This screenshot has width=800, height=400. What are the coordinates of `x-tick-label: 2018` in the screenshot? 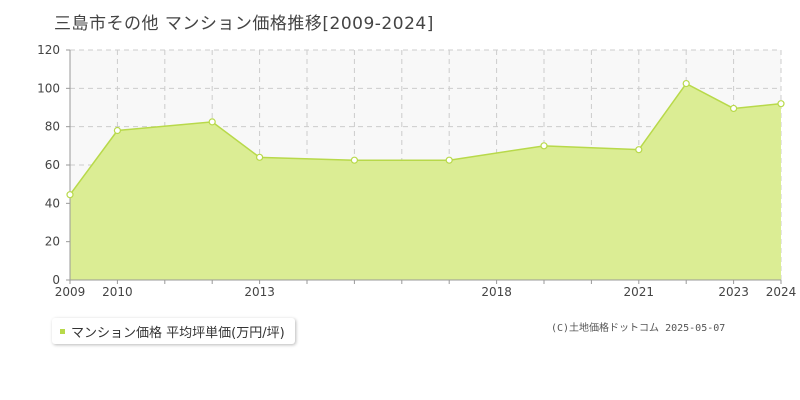 It's located at (496, 292).